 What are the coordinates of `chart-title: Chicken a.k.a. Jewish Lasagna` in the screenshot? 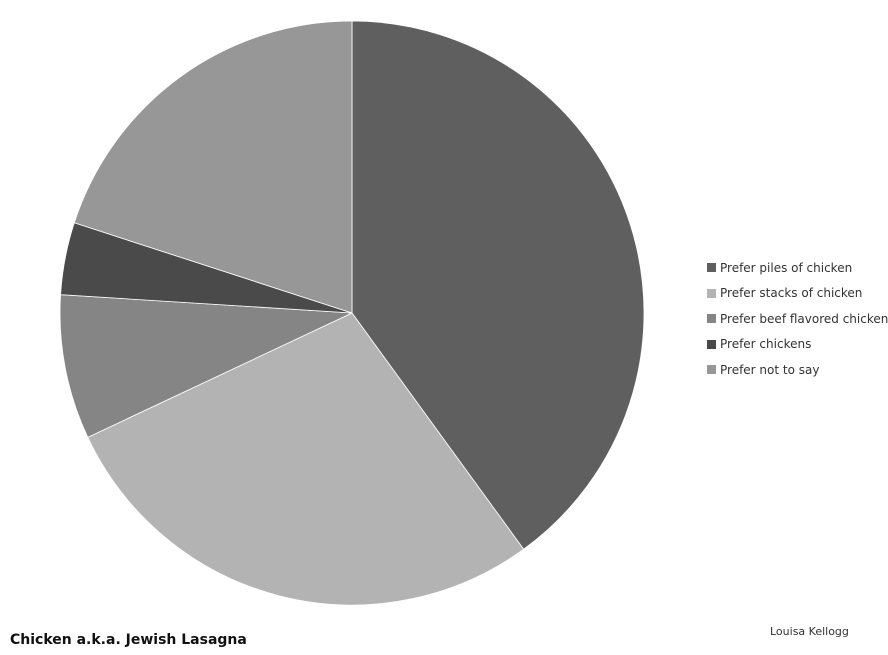 It's located at (128, 640).